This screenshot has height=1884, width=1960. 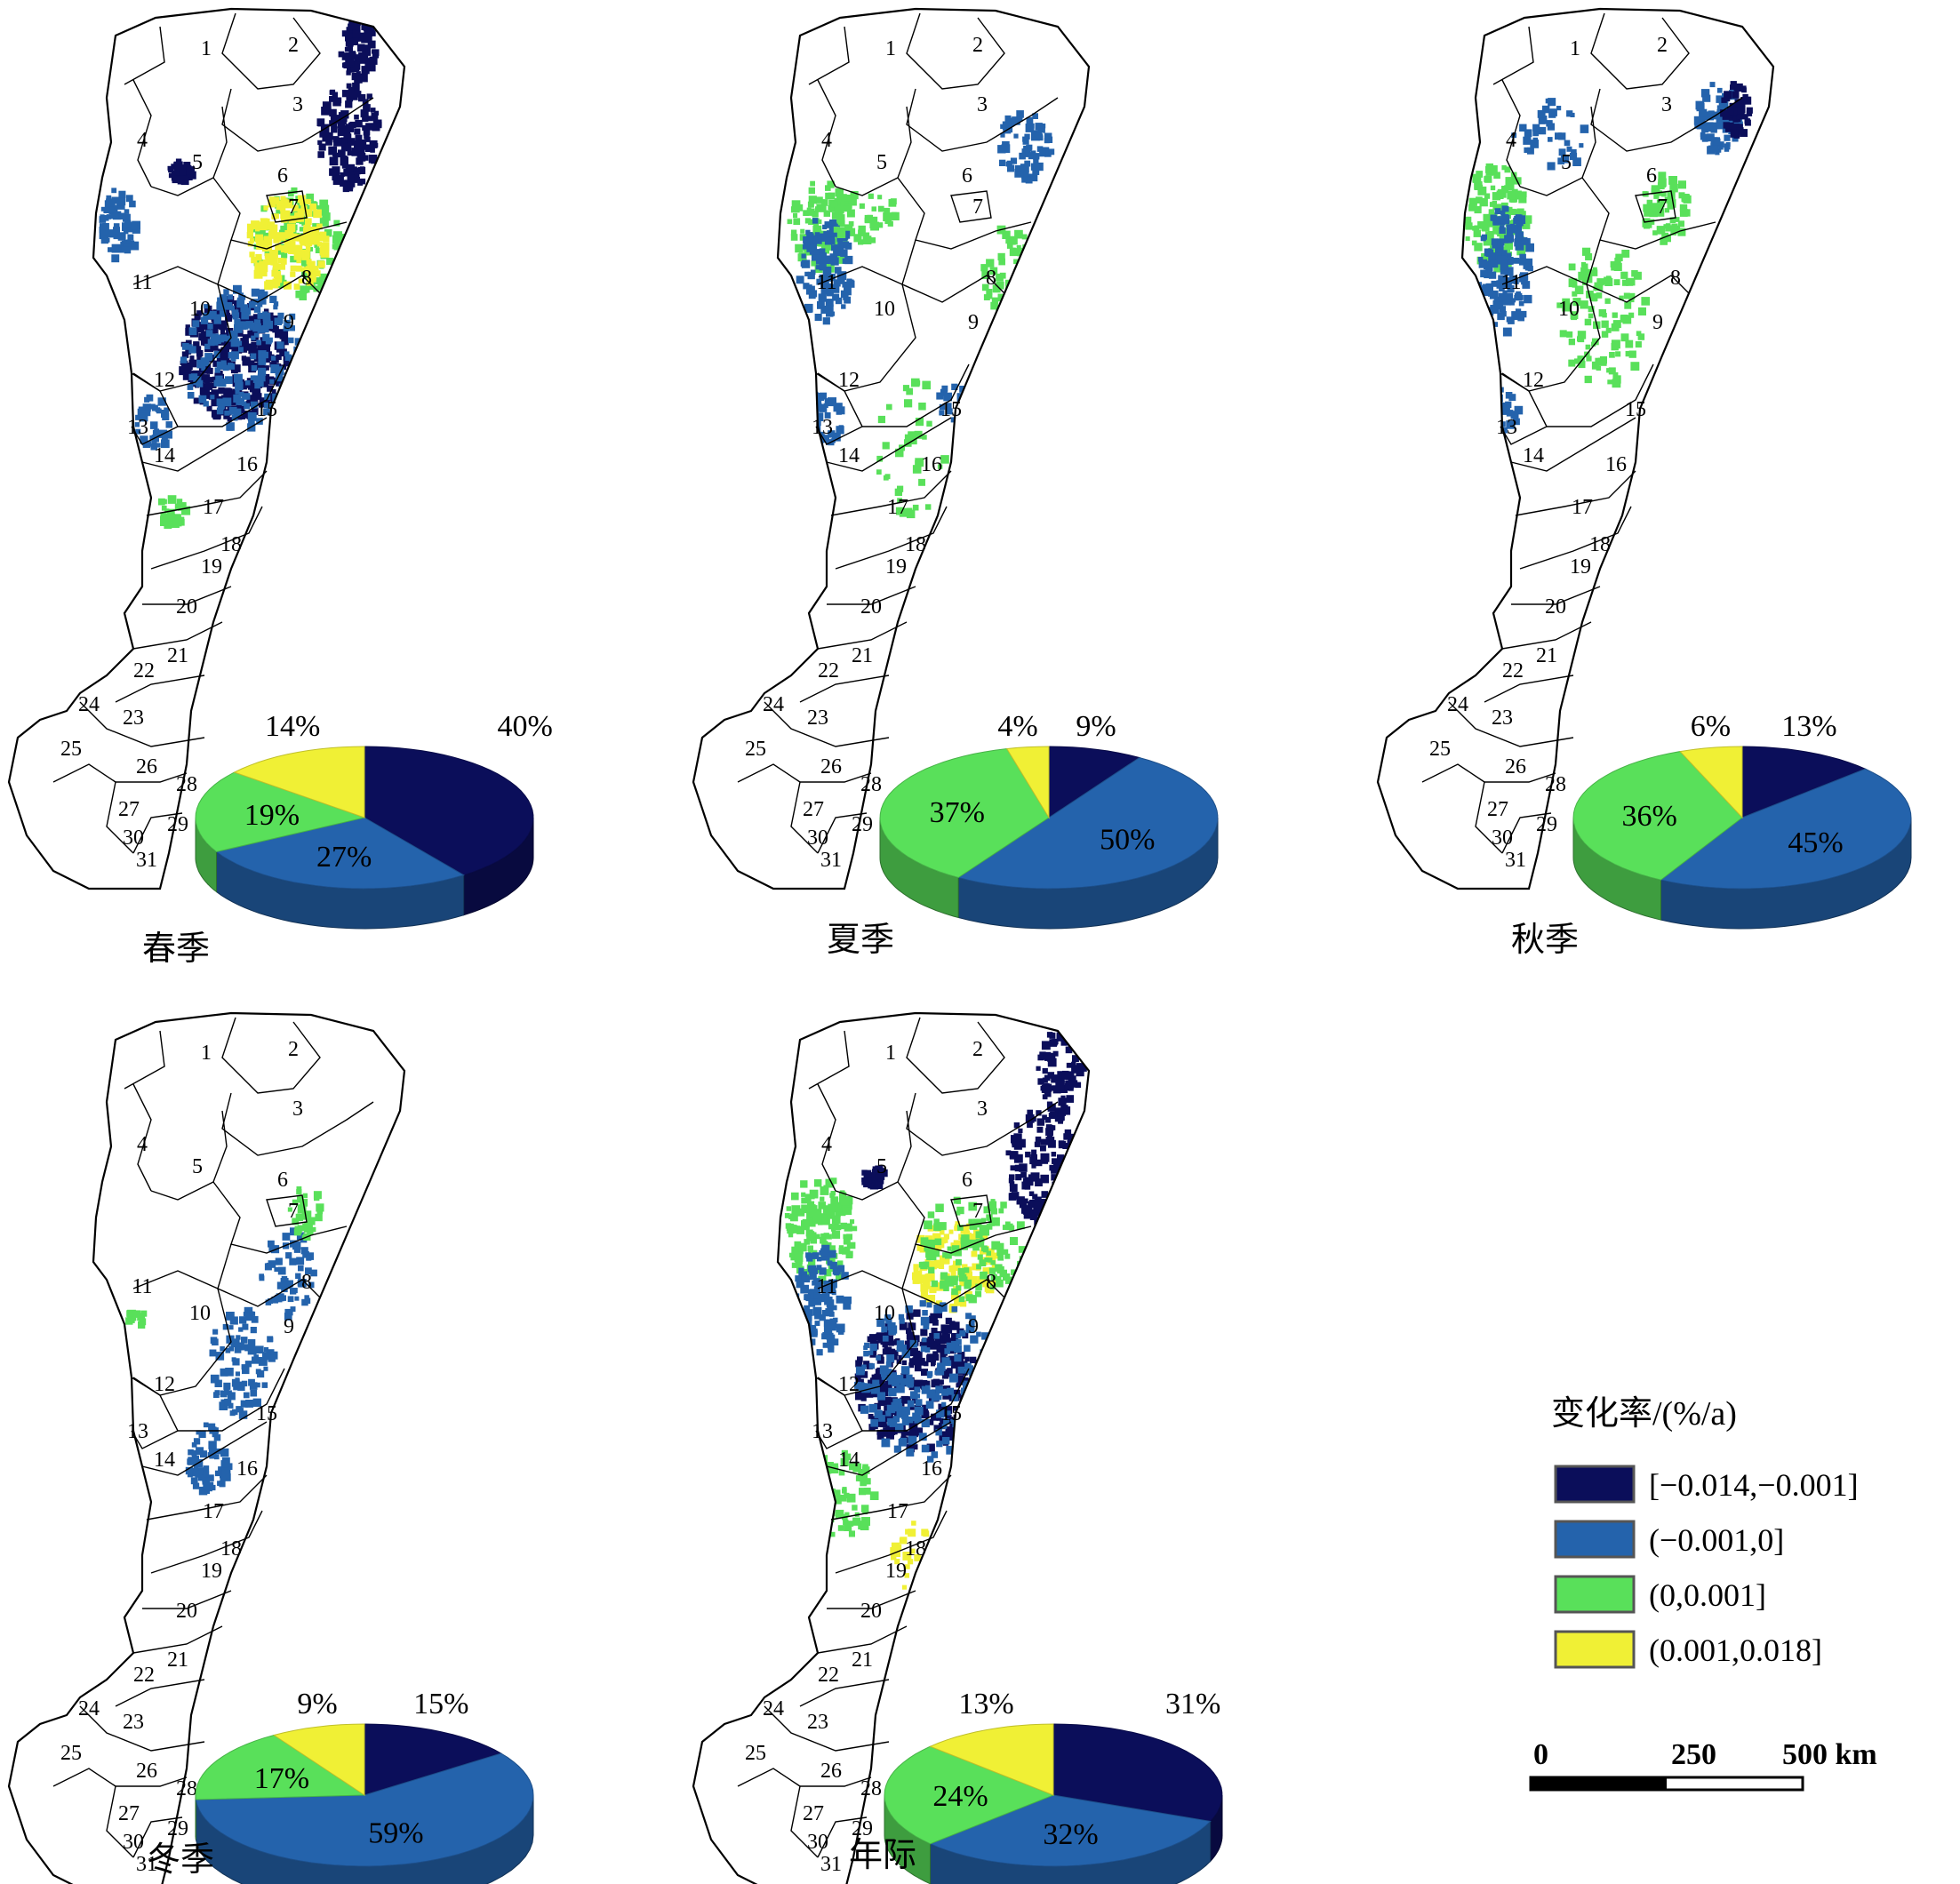 I want to click on panel-title: 秋季, so click(x=1545, y=940).